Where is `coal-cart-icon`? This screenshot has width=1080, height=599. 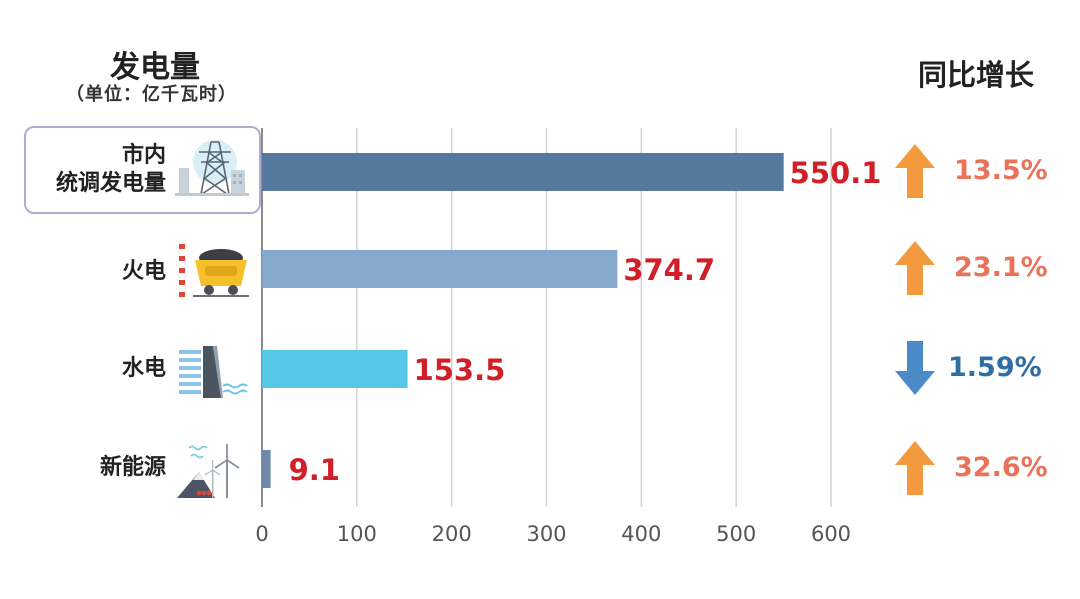
coal-cart-icon is located at coordinates (213, 269).